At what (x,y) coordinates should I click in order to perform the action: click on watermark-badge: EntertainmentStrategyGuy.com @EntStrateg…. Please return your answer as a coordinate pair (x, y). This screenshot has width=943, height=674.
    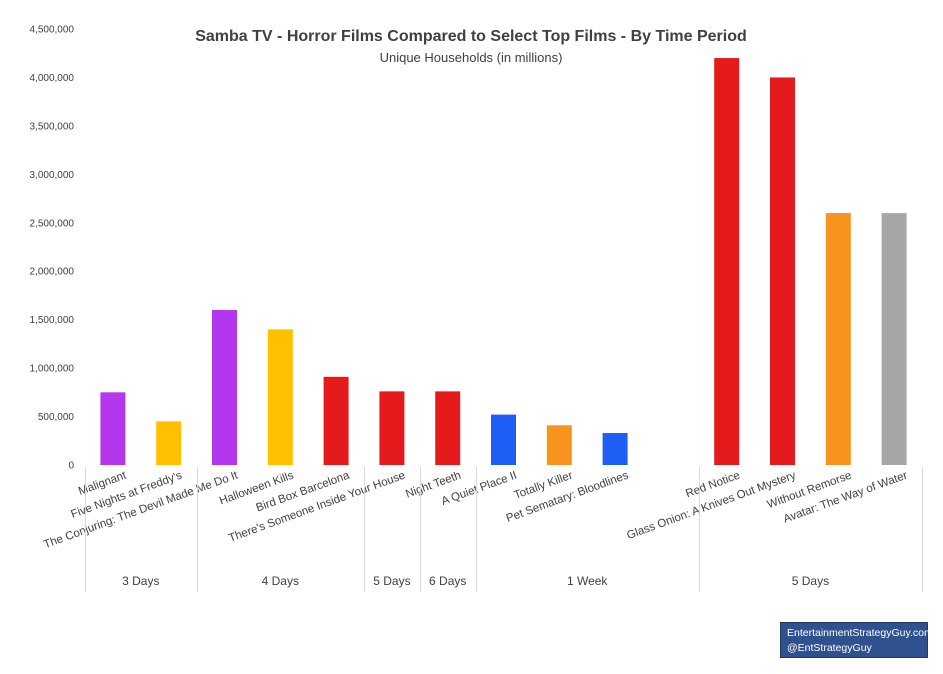
    Looking at the image, I should click on (856, 640).